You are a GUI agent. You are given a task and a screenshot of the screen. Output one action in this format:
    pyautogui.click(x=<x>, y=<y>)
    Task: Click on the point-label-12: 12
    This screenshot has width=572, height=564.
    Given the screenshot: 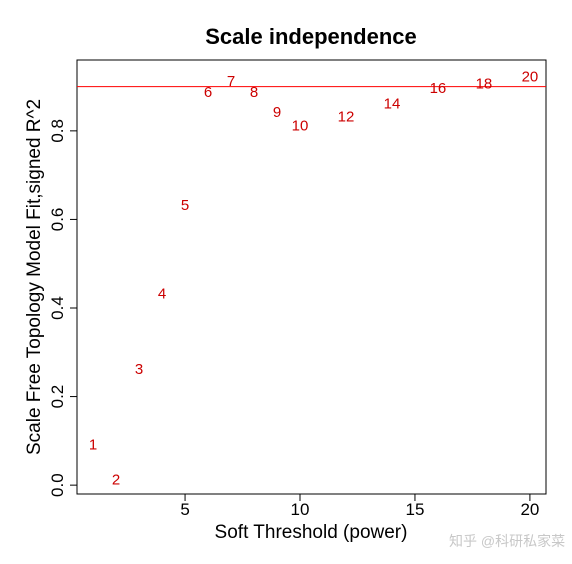 What is the action you would take?
    pyautogui.click(x=346, y=117)
    